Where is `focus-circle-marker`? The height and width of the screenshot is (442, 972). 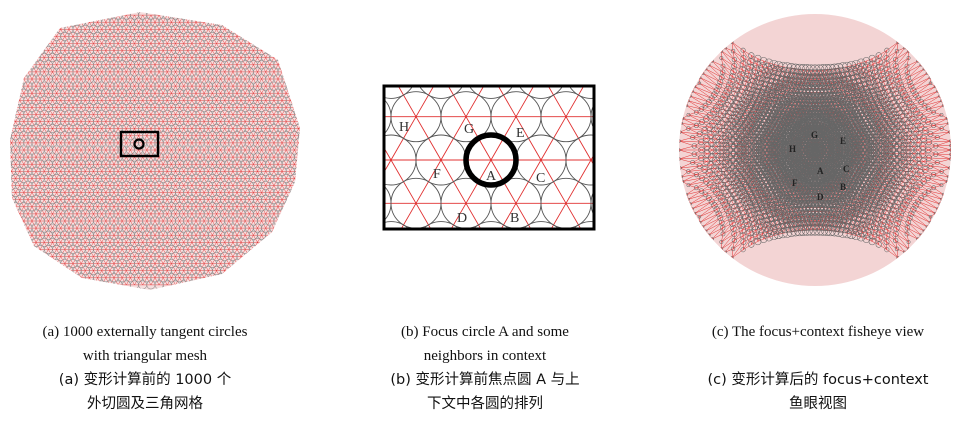 focus-circle-marker is located at coordinates (139, 144).